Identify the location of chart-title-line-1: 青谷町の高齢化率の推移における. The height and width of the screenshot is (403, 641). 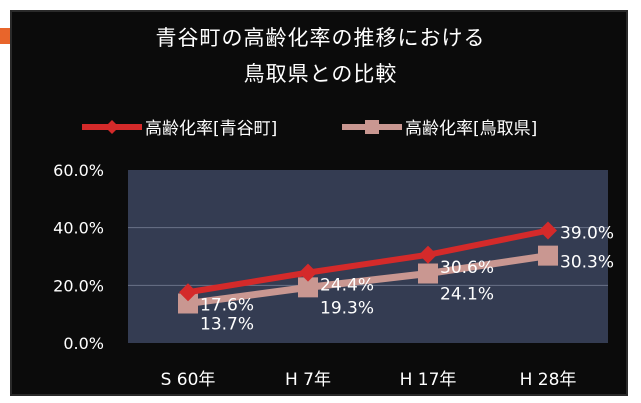
(320, 38).